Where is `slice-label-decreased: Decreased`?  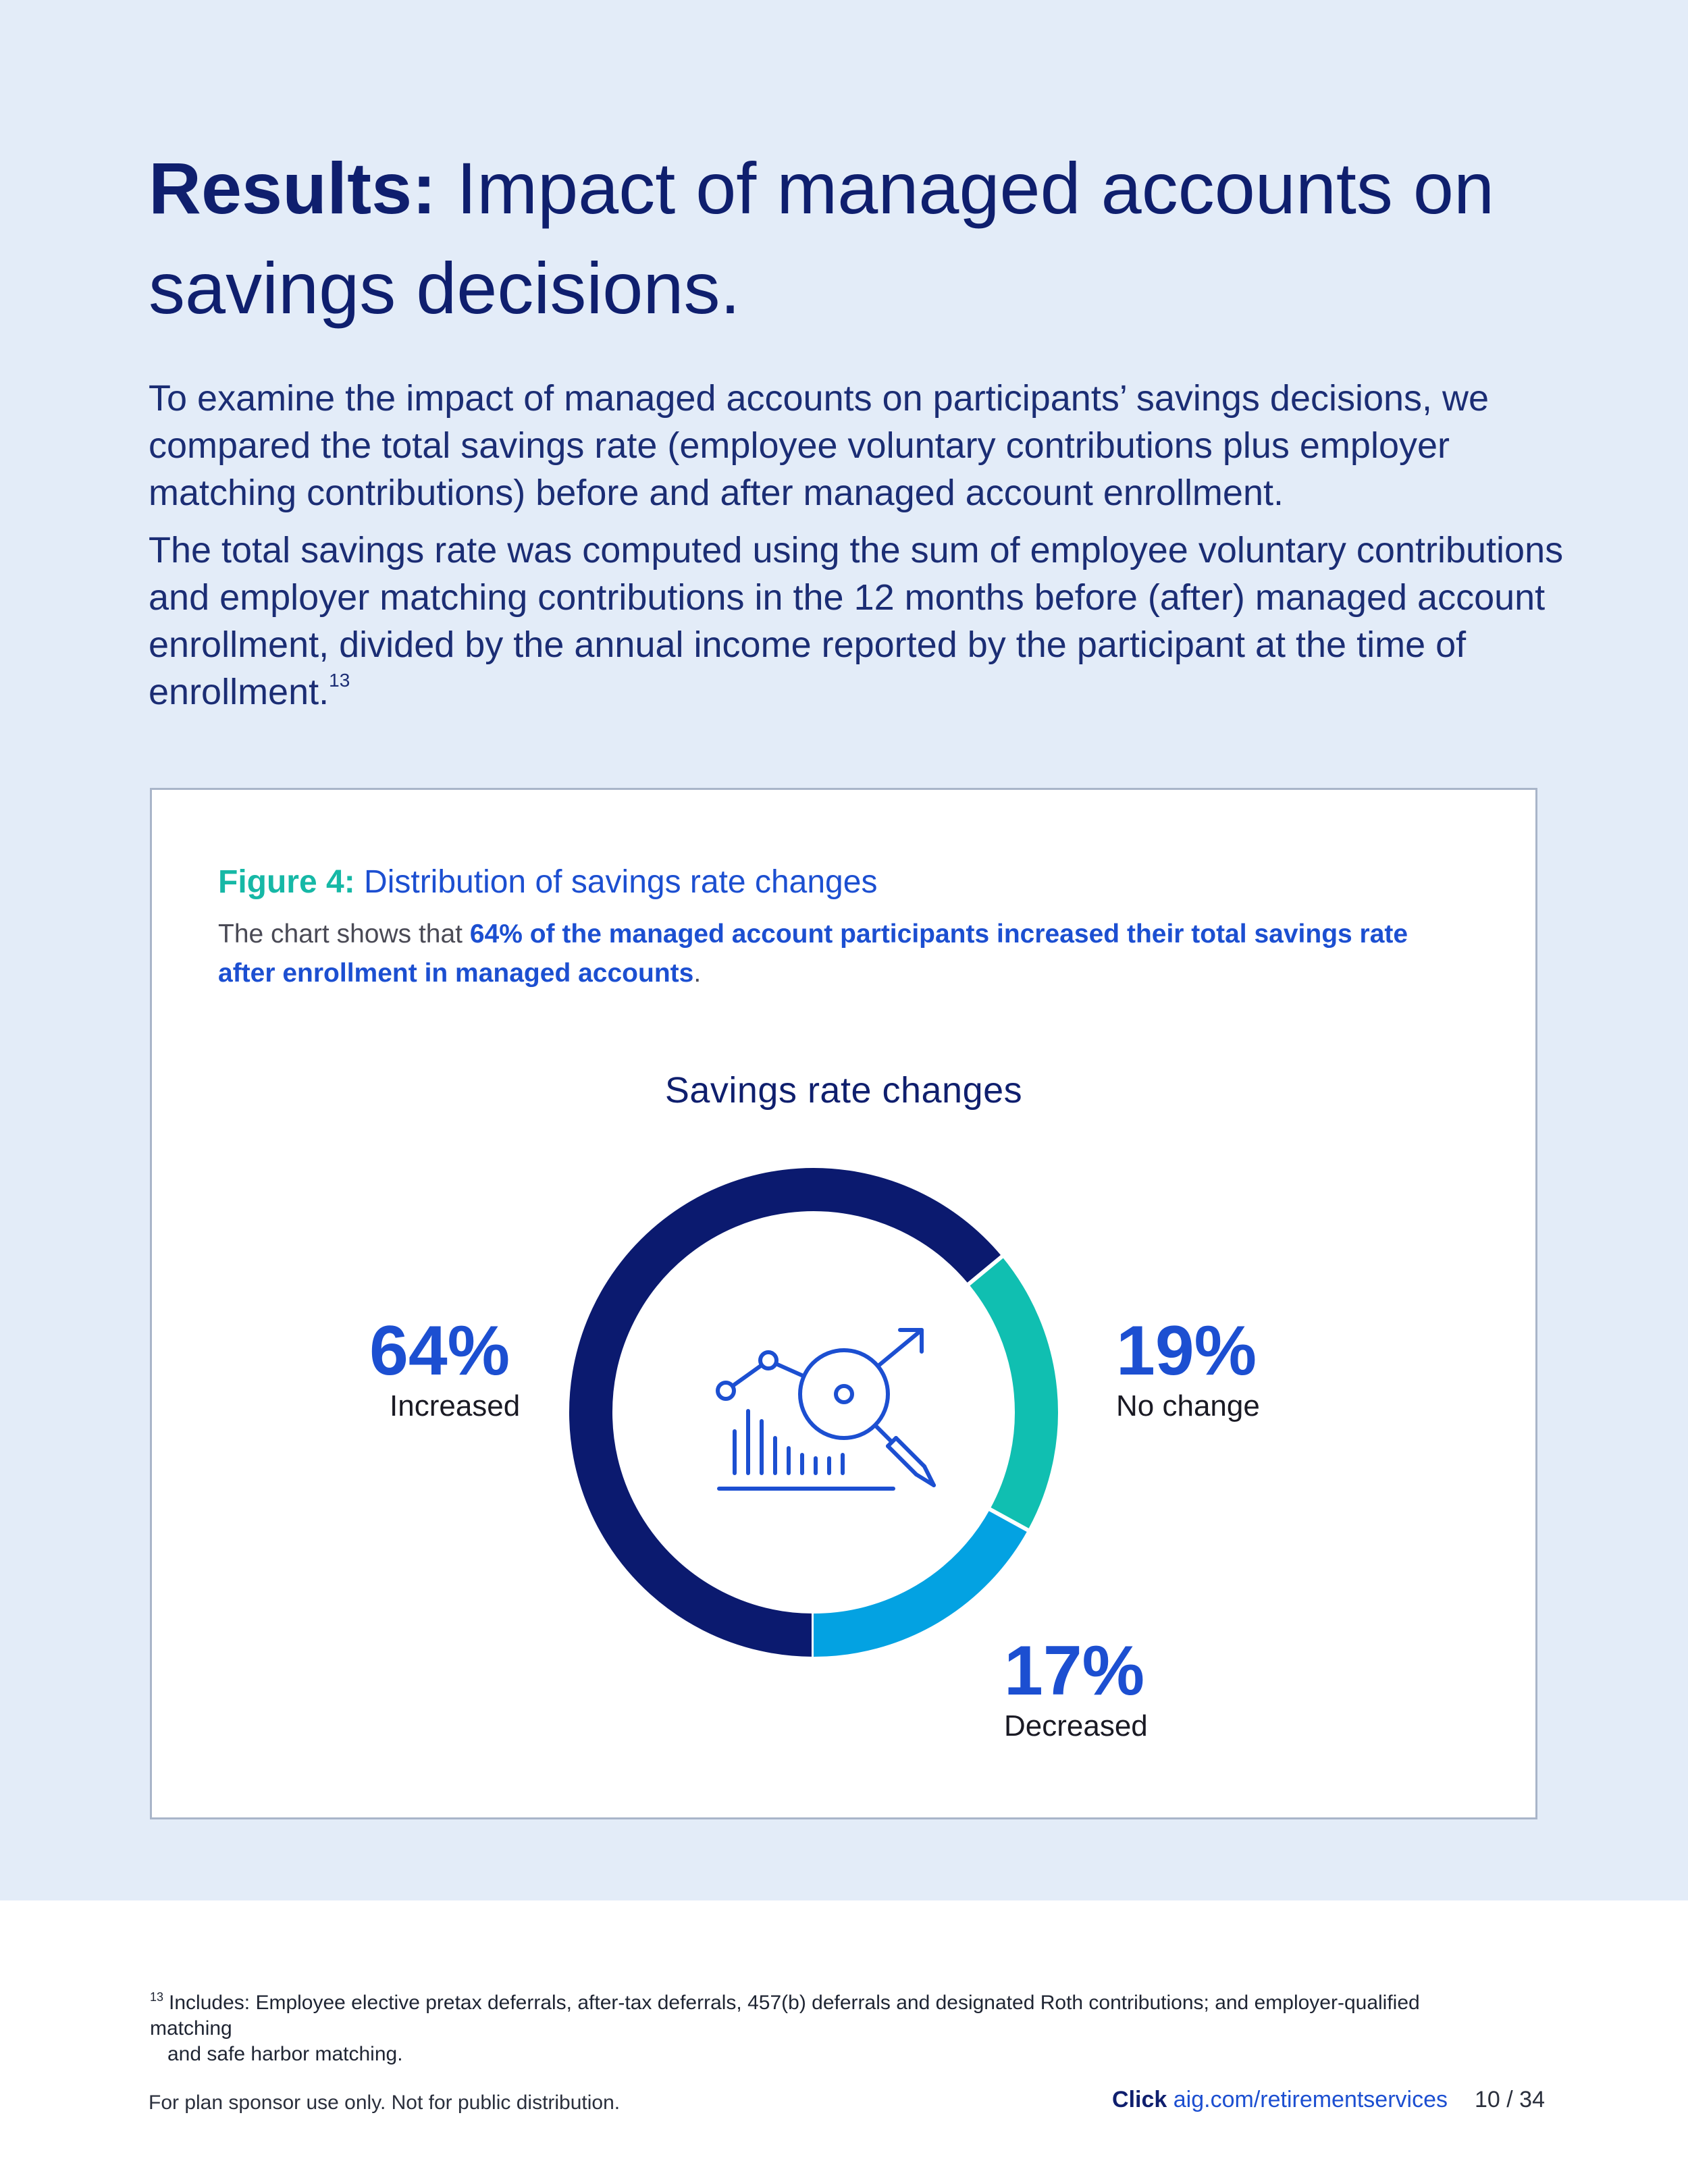
slice-label-decreased: Decreased is located at coordinates (1076, 1725).